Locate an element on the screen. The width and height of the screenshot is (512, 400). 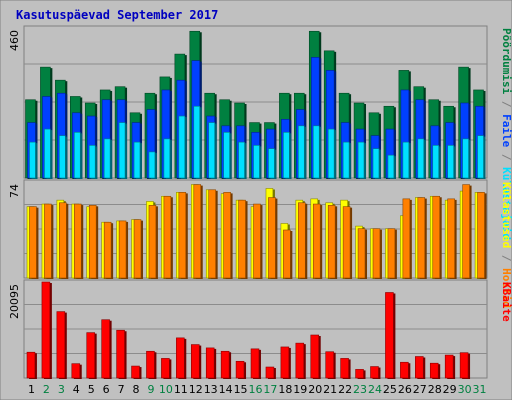
x-tick-label: 17 is located at coordinates (270, 389).